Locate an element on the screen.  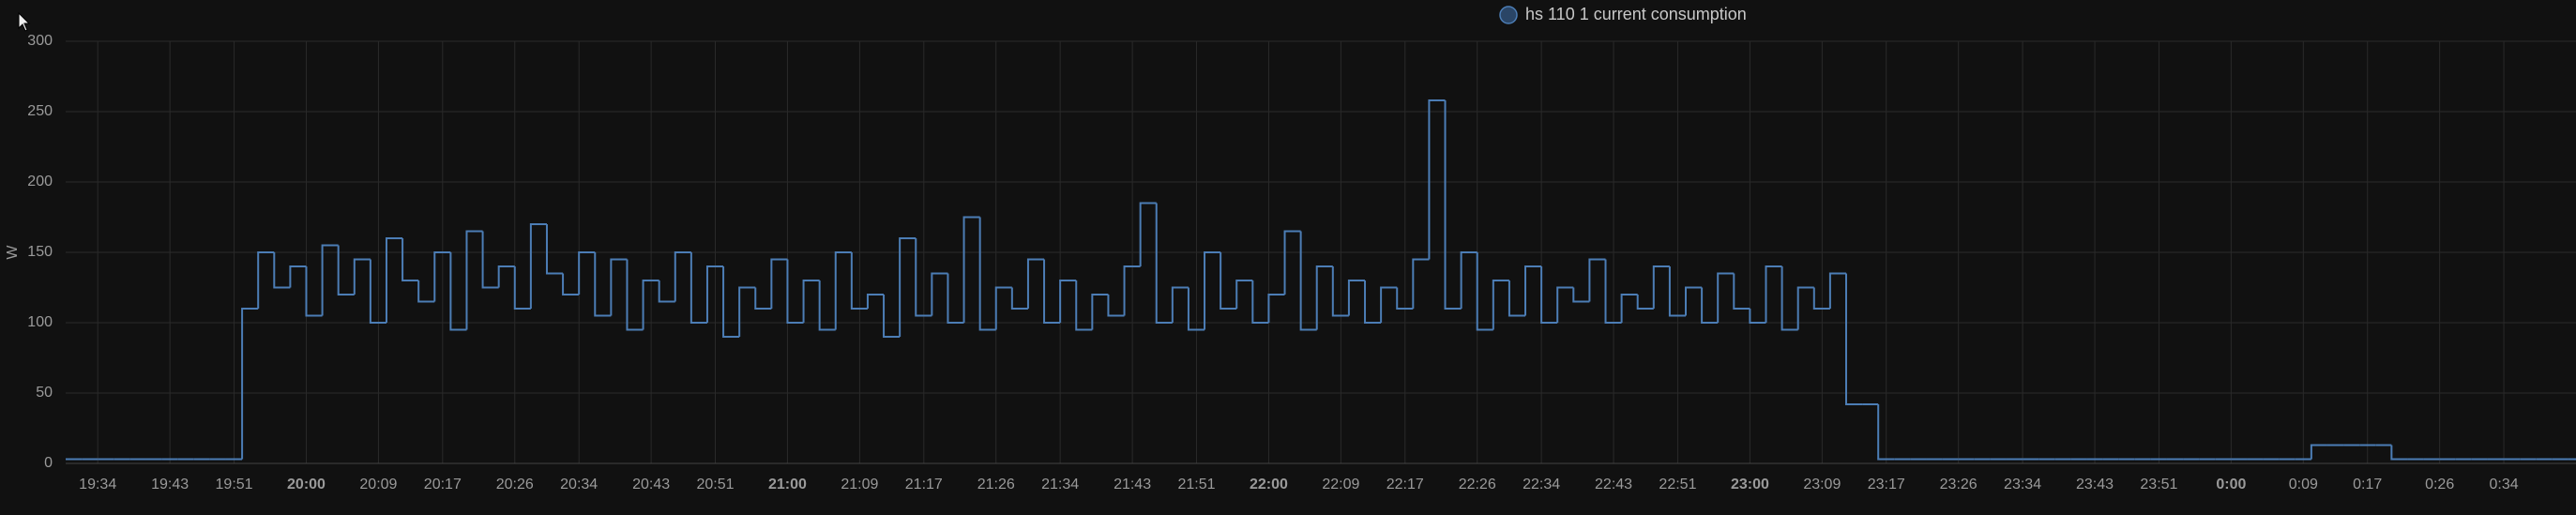
x-tick-label: 21:43 is located at coordinates (1132, 485).